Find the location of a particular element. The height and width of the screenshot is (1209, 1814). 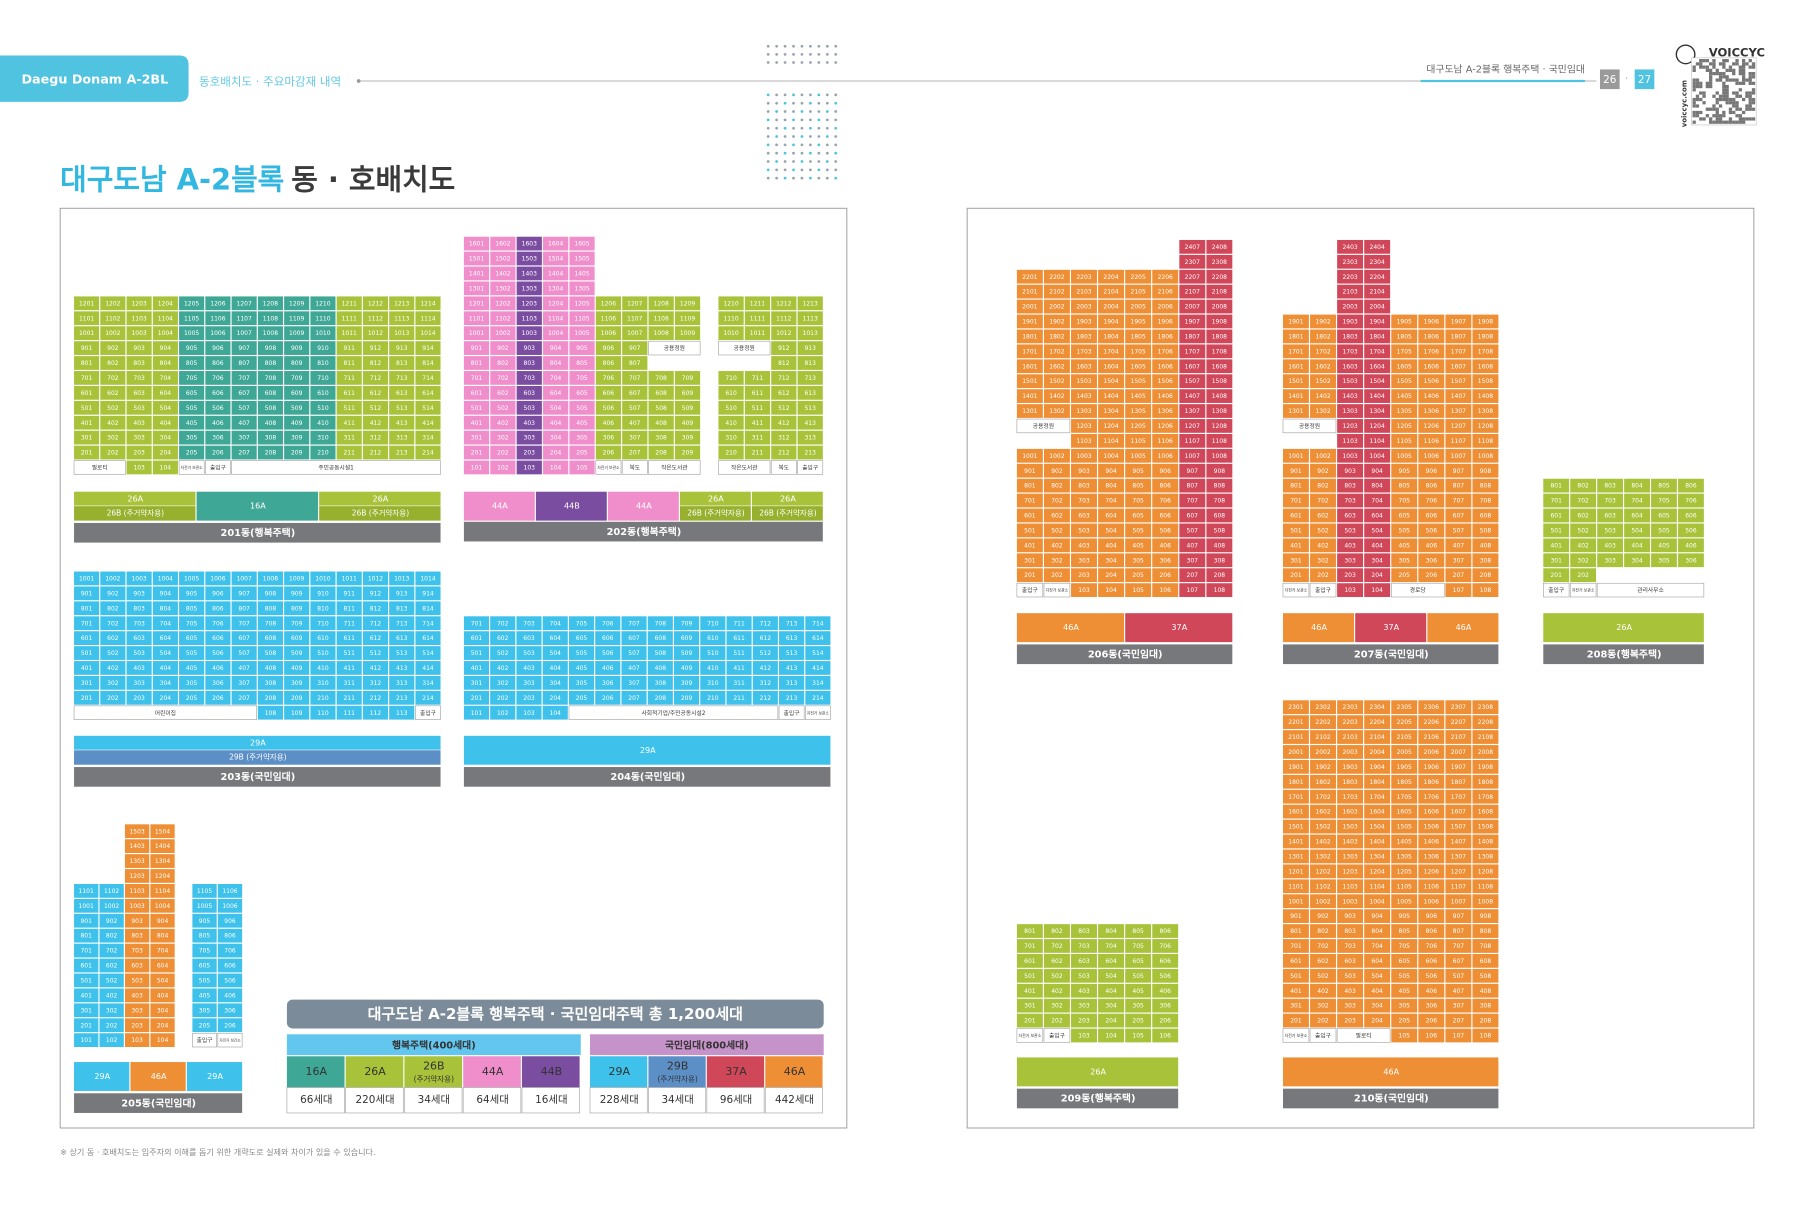

unit-number: 2204 is located at coordinates (1377, 277).